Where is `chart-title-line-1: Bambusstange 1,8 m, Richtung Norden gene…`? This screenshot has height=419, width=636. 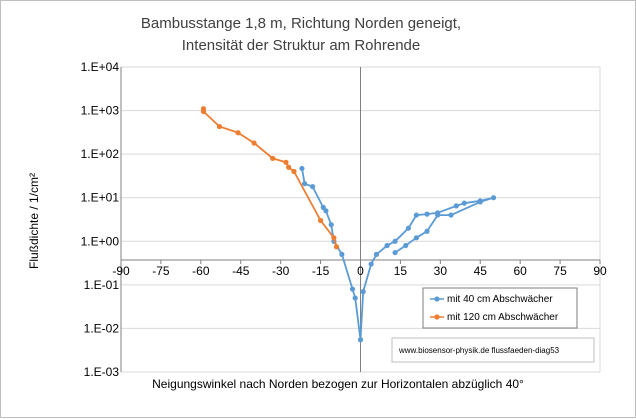
chart-title-line-1: Bambusstange 1,8 m, Richtung Norden gene… is located at coordinates (301, 23).